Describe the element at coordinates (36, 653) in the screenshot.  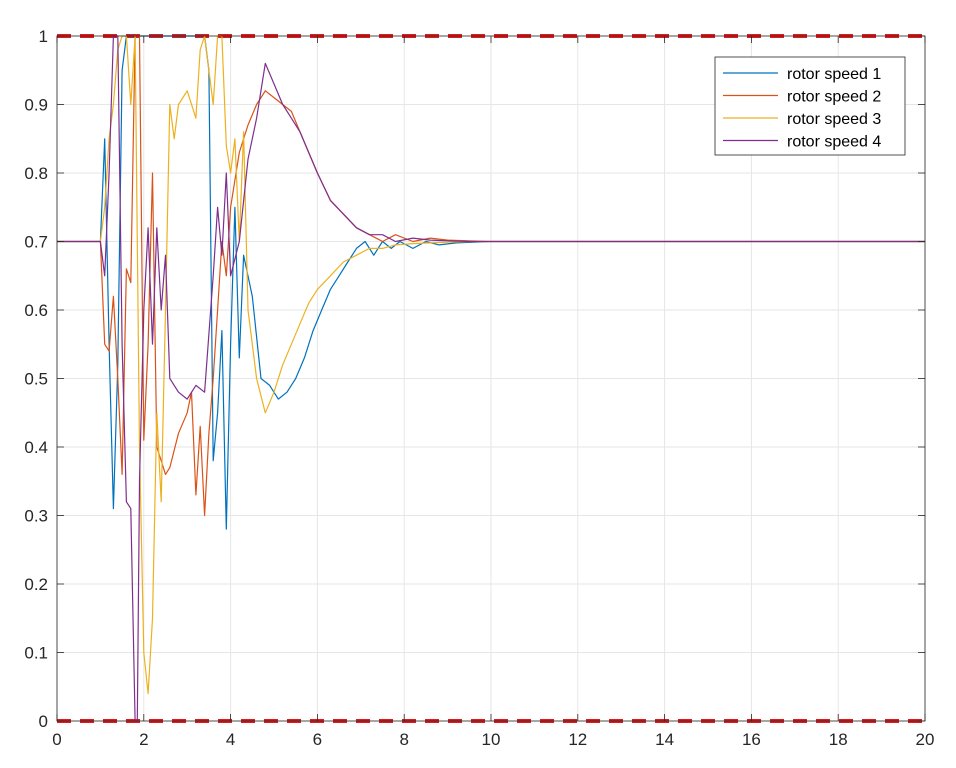
I see `y-tick-label: 0.1` at that location.